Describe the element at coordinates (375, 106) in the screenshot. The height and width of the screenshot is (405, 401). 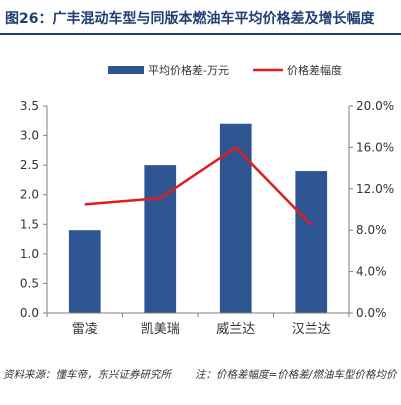
I see `right-tick-label: 20.0%` at that location.